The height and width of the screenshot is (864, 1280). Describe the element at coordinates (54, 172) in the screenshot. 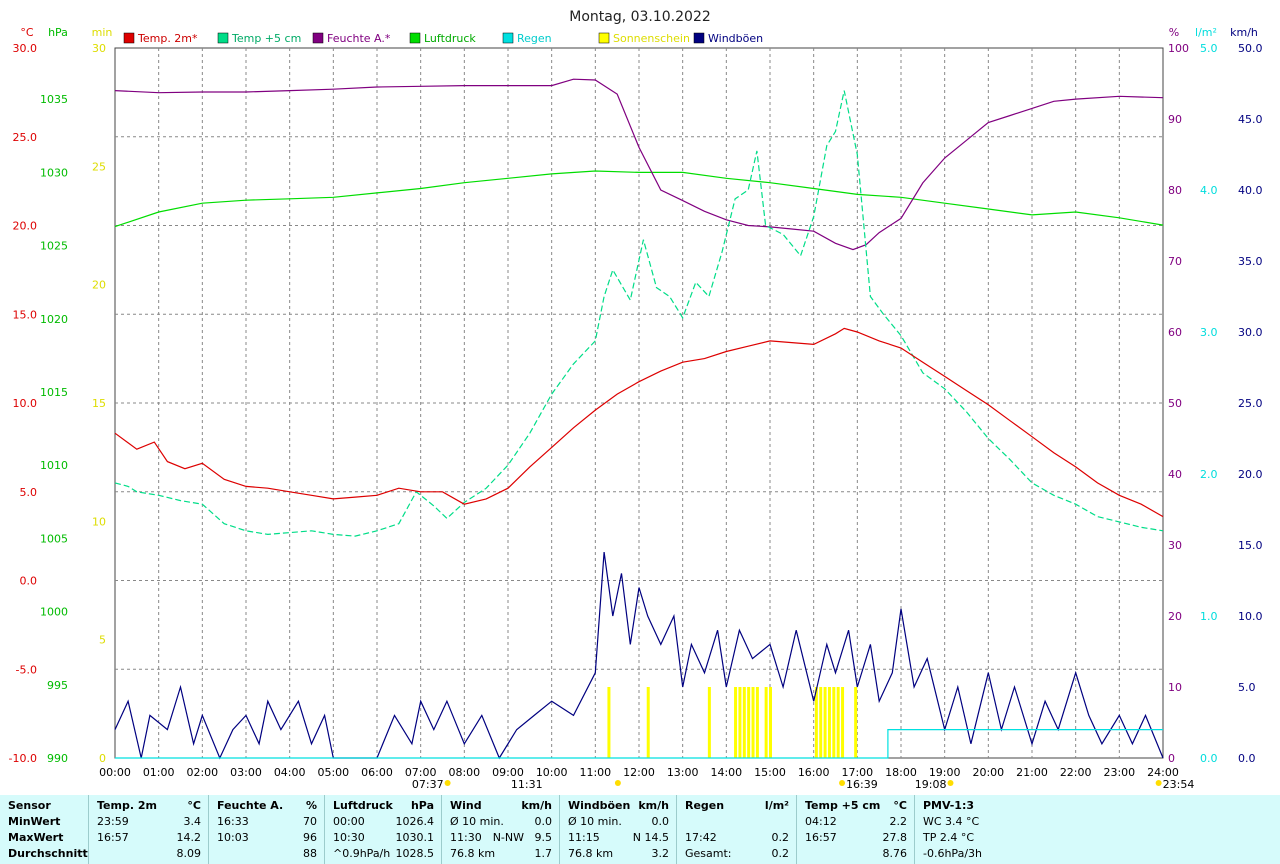

I see `left-axis-tick: 1030` at that location.